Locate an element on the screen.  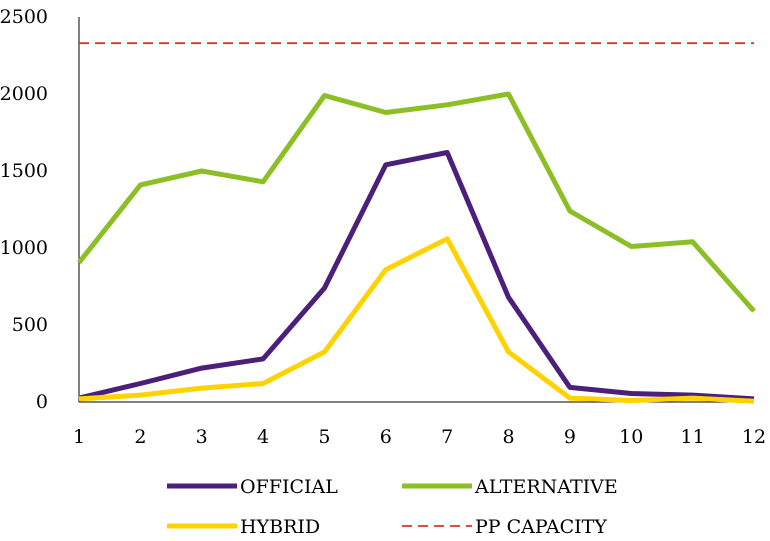
y-tick-label: 1500 is located at coordinates (24, 171).